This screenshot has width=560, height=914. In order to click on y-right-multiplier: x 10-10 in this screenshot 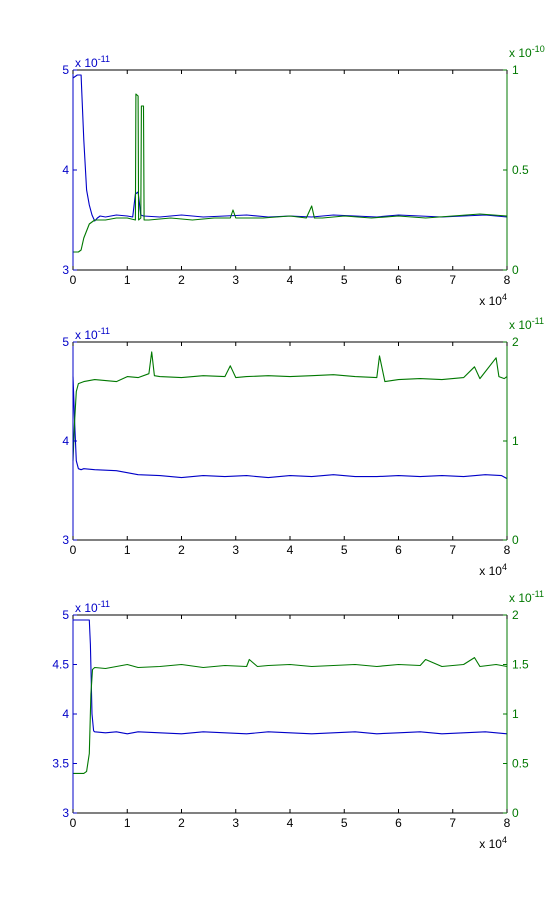, I will do `click(527, 52)`.